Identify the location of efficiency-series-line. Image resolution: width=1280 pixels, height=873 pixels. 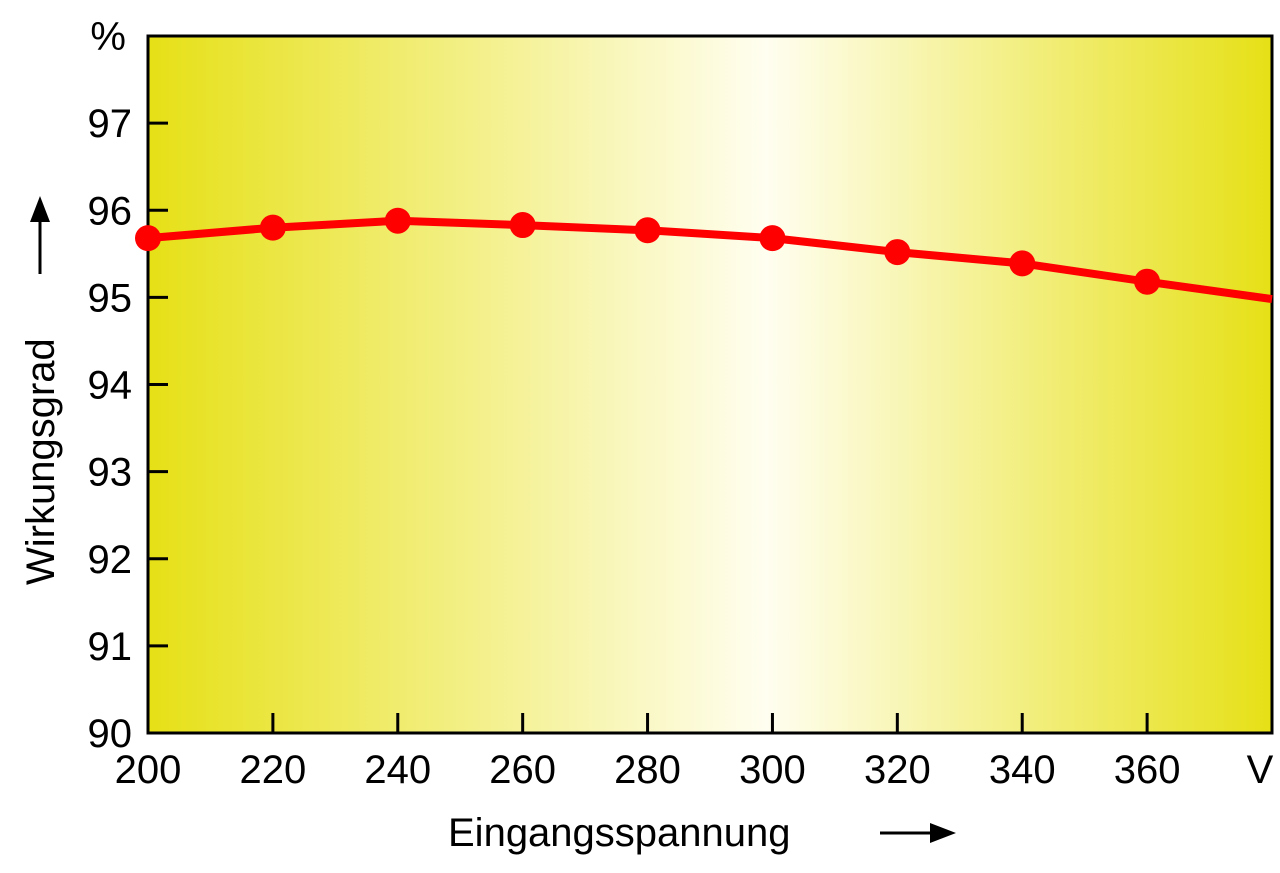
(710, 260).